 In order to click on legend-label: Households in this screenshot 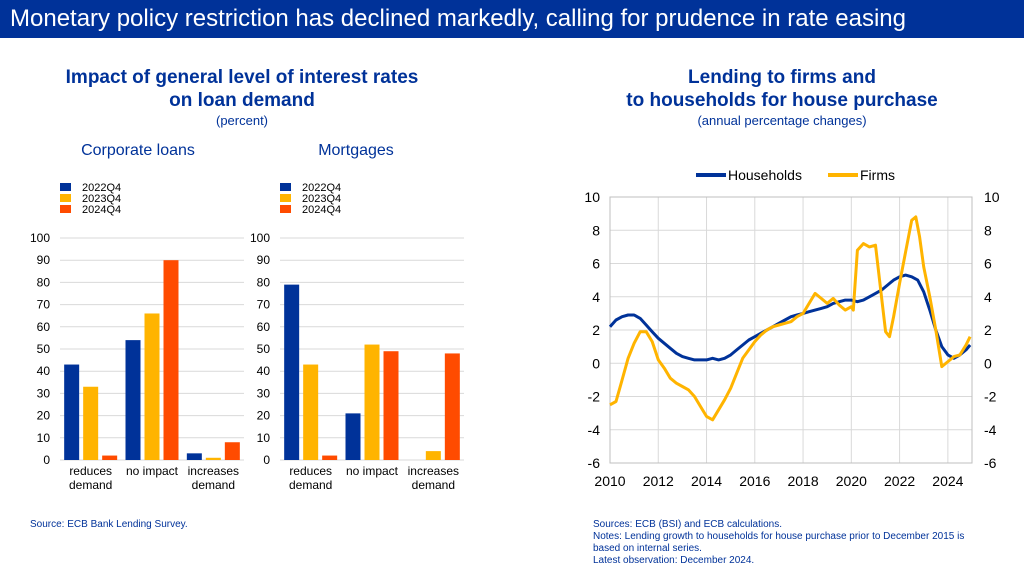, I will do `click(765, 175)`.